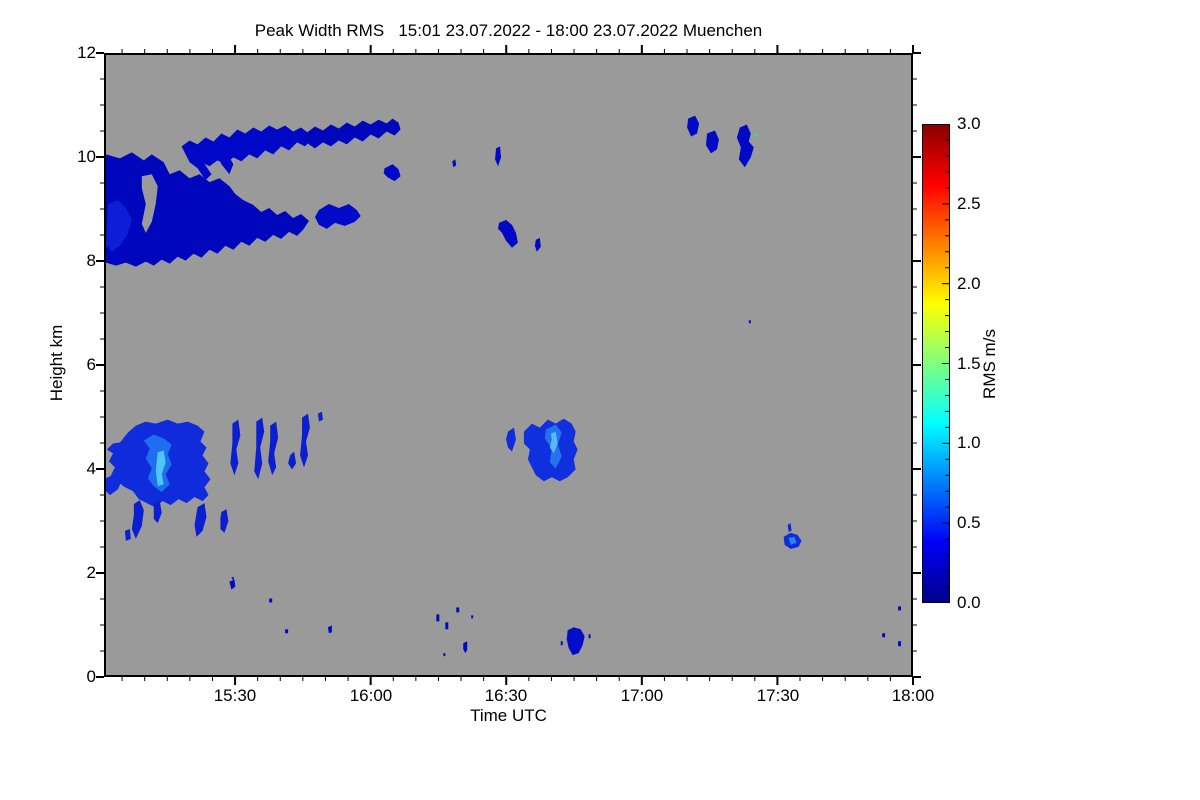 The width and height of the screenshot is (1200, 800). What do you see at coordinates (496, 199) in the screenshot?
I see `cloud-slivers-middle` at bounding box center [496, 199].